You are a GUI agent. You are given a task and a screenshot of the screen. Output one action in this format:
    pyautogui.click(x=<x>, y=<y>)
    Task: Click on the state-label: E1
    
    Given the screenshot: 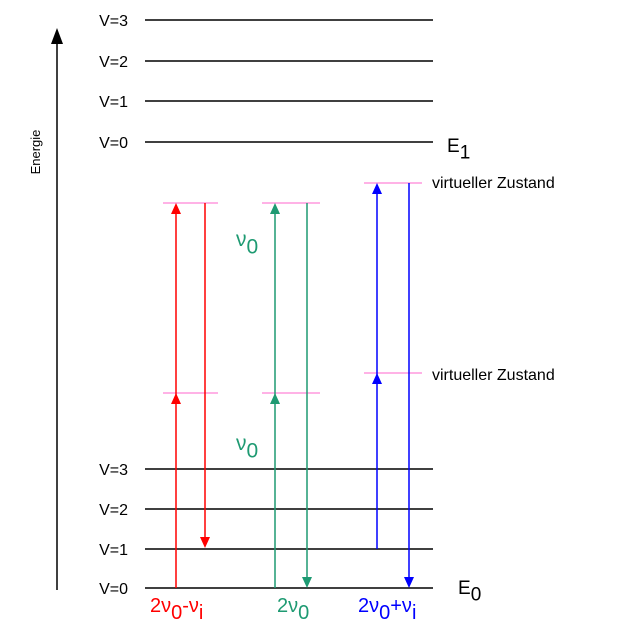 What is the action you would take?
    pyautogui.click(x=458, y=150)
    